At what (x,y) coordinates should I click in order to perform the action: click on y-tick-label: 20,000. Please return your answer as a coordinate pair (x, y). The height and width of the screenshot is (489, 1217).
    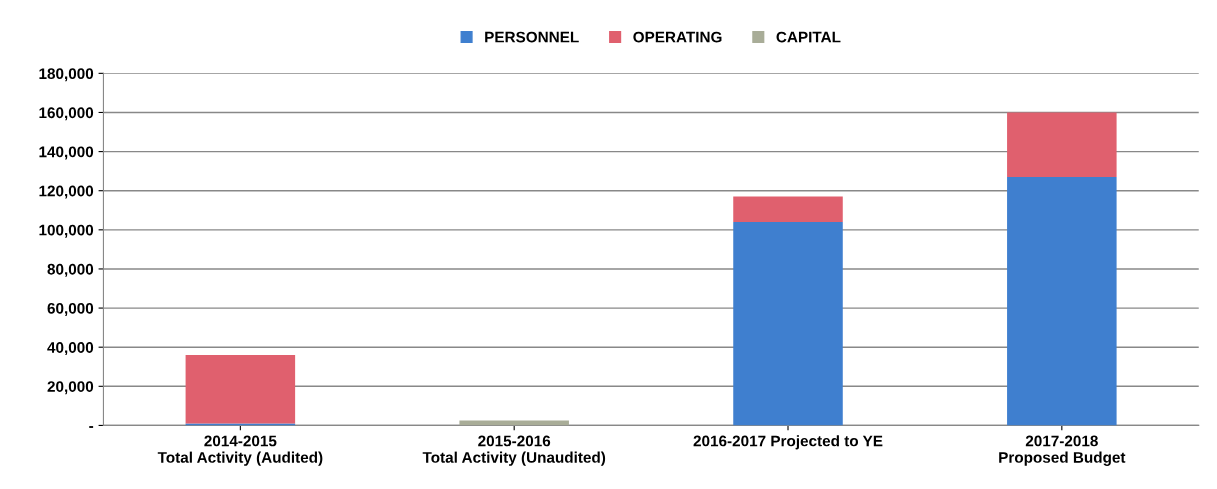
    Looking at the image, I should click on (70, 388).